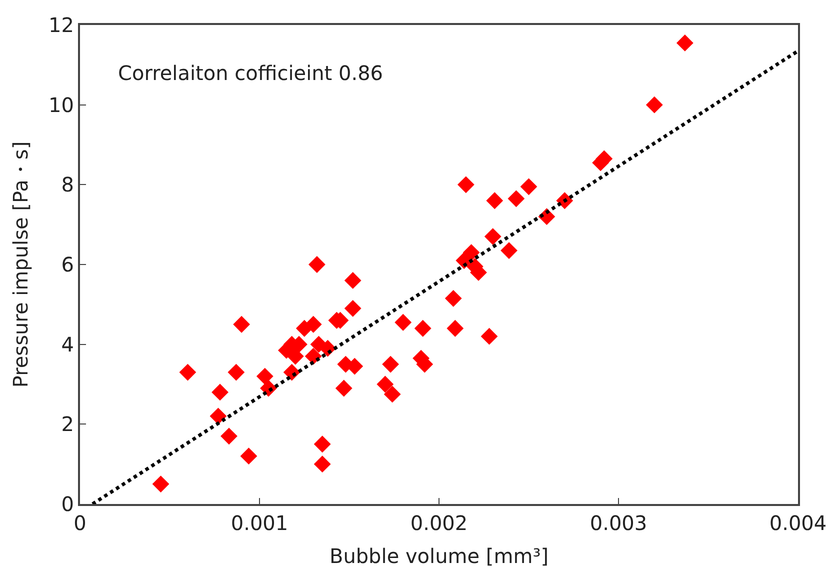 Image resolution: width=839 pixels, height=576 pixels. What do you see at coordinates (67, 504) in the screenshot?
I see `y-tick-label: 0` at bounding box center [67, 504].